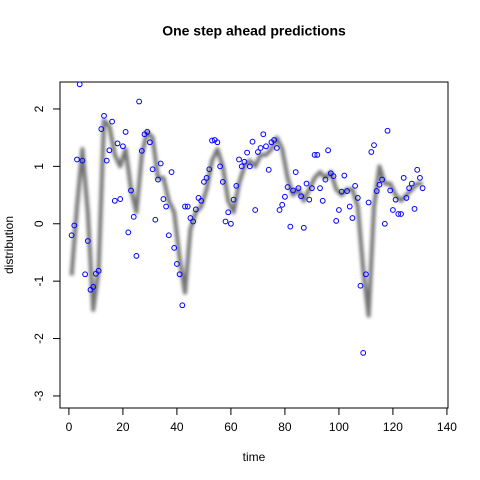 The image size is (480, 480). I want to click on x-tick-label: 40, so click(177, 427).